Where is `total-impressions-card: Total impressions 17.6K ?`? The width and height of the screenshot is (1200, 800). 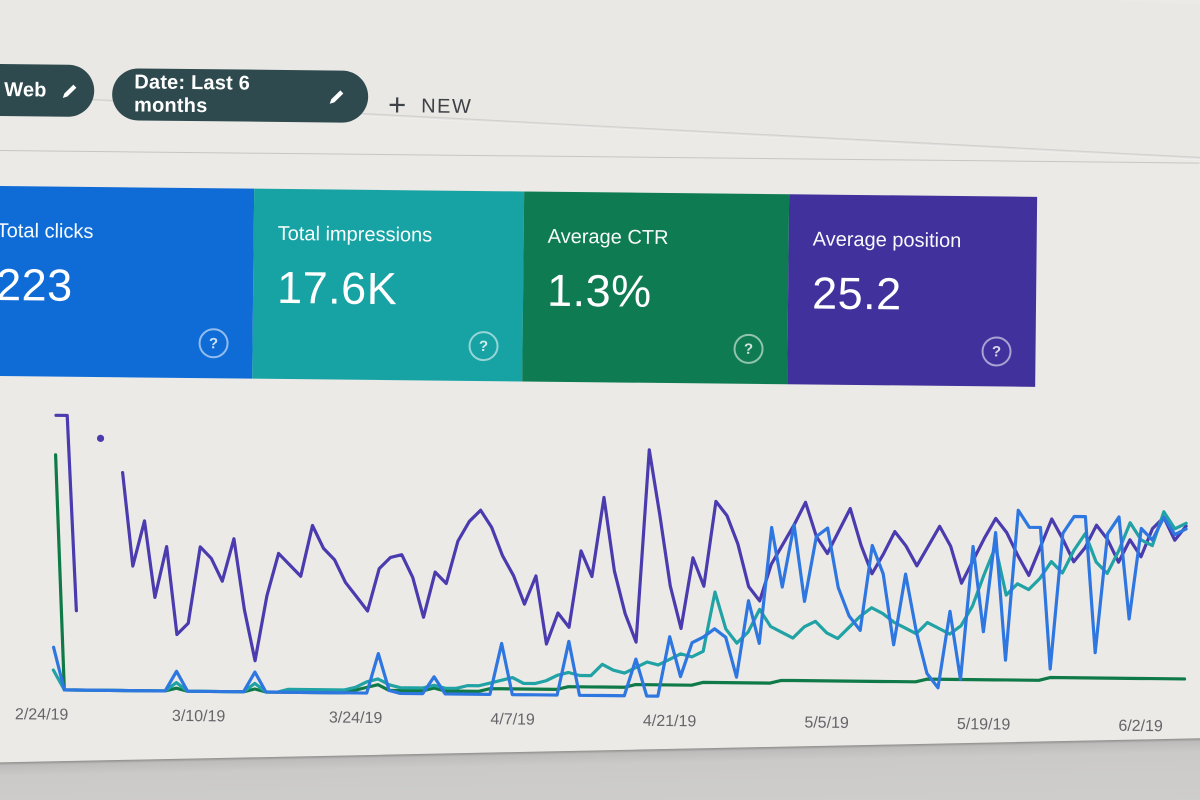 total-impressions-card: Total impressions 17.6K ? is located at coordinates (388, 285).